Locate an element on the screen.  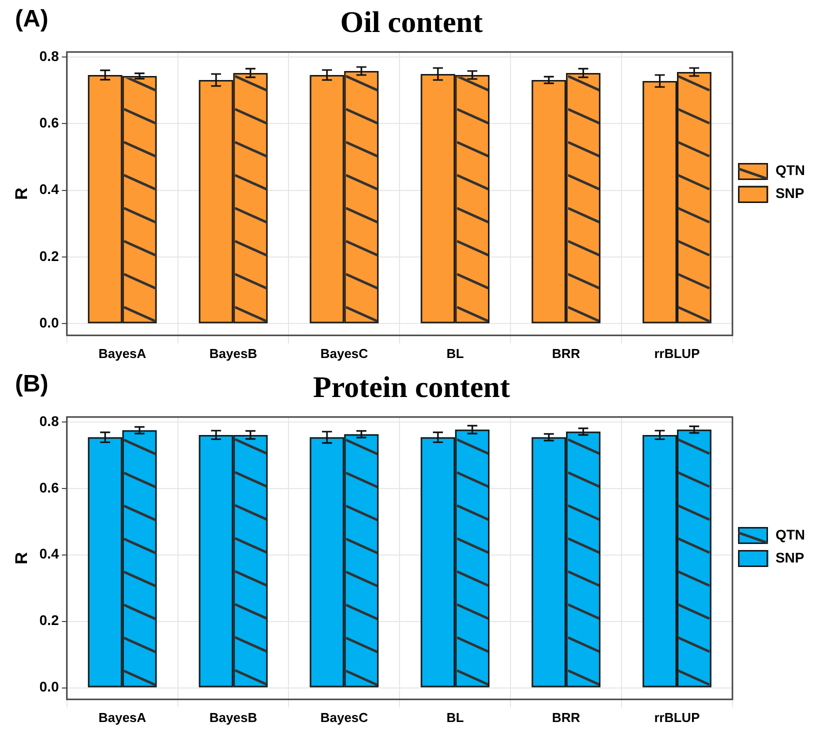
chart-title: Protein content is located at coordinates (411, 387).